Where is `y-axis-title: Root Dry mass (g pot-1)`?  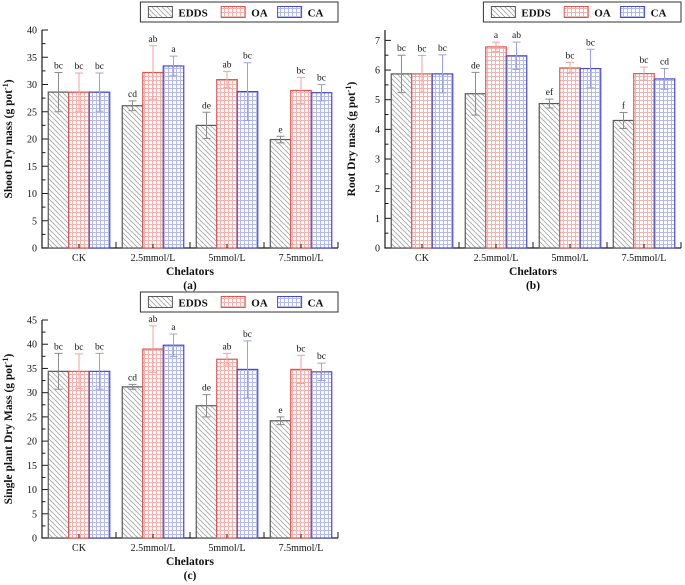 y-axis-title: Root Dry mass (g pot-1) is located at coordinates (351, 139).